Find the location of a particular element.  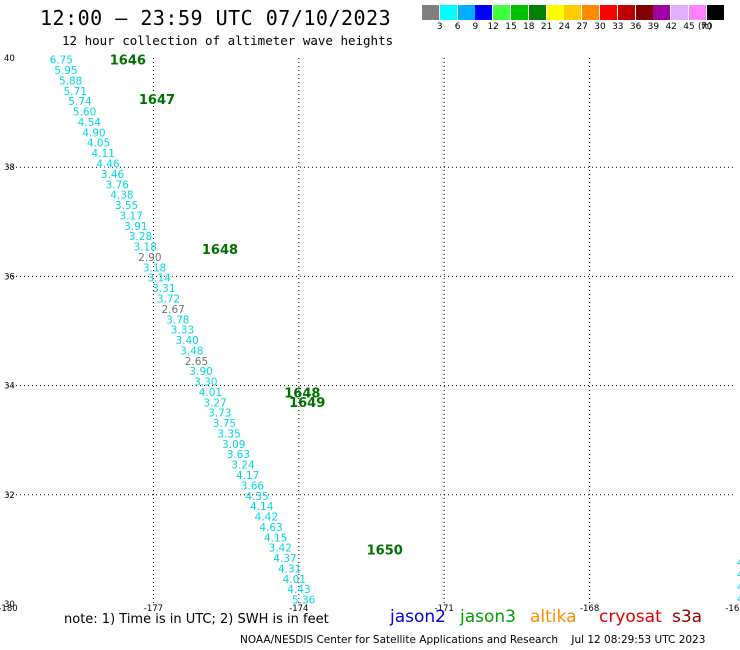

time-label: 1648 is located at coordinates (302, 394).